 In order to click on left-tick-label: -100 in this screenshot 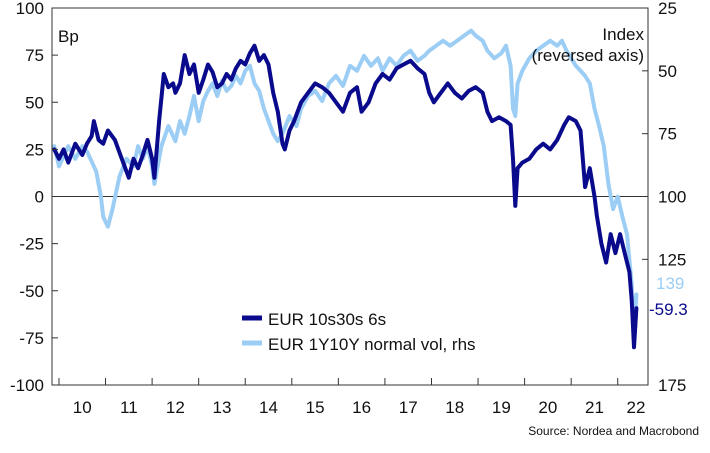, I will do `click(27, 385)`.